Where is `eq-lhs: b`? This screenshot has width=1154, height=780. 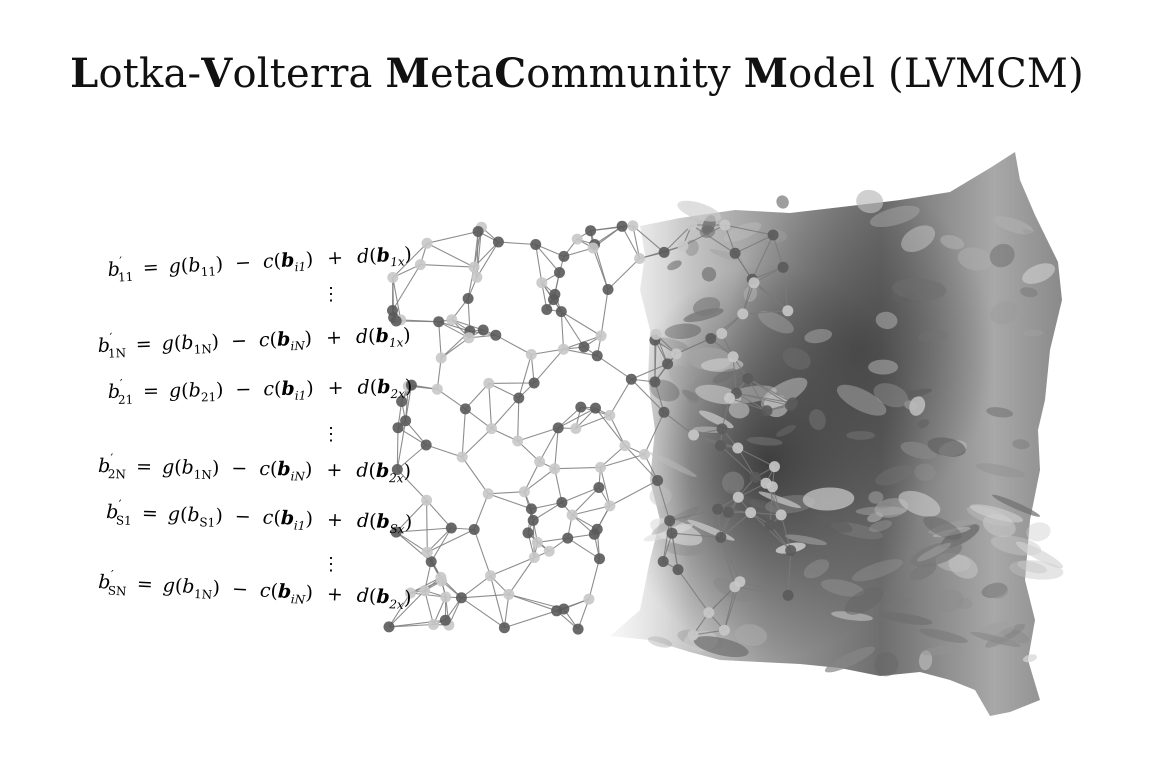
eq-lhs: b is located at coordinates (104, 466).